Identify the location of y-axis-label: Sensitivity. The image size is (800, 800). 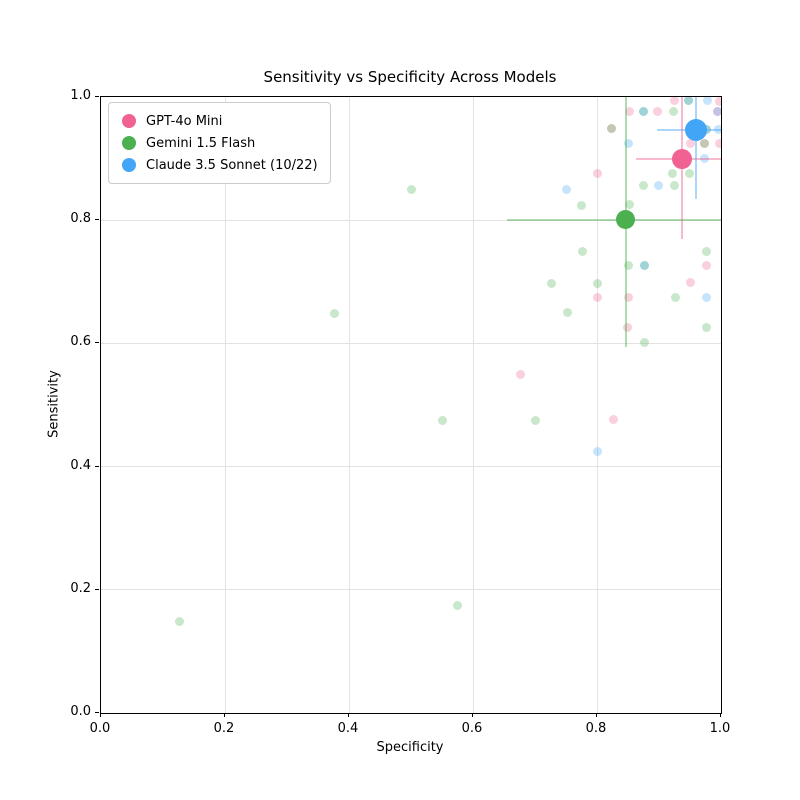
(54, 404).